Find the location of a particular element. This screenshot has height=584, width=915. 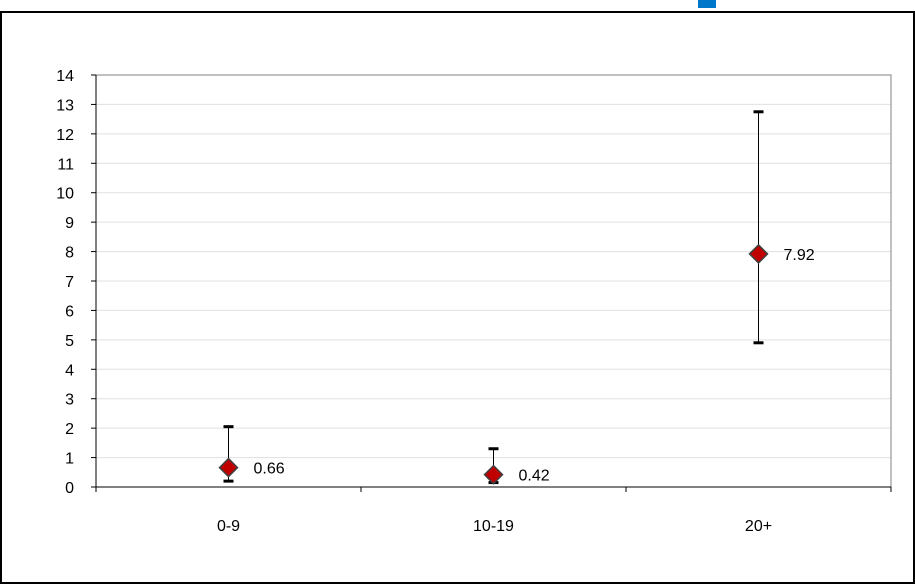

x-tick-label: 0-9 is located at coordinates (228, 526).